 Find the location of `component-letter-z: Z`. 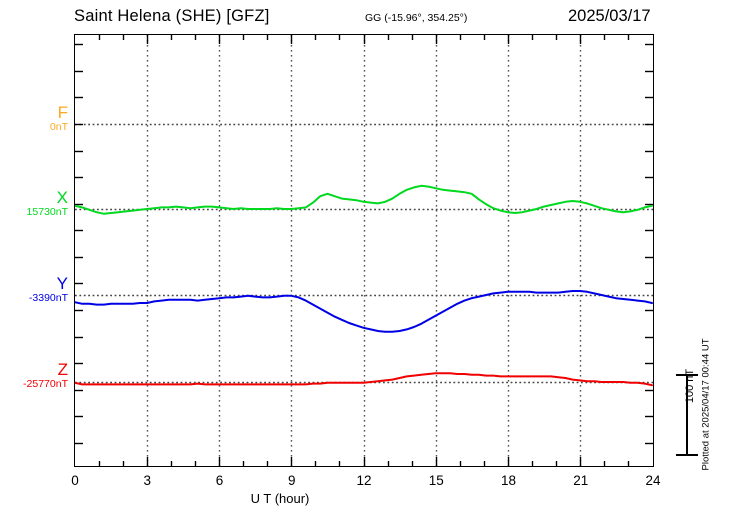

component-letter-z: Z is located at coordinates (62, 369).